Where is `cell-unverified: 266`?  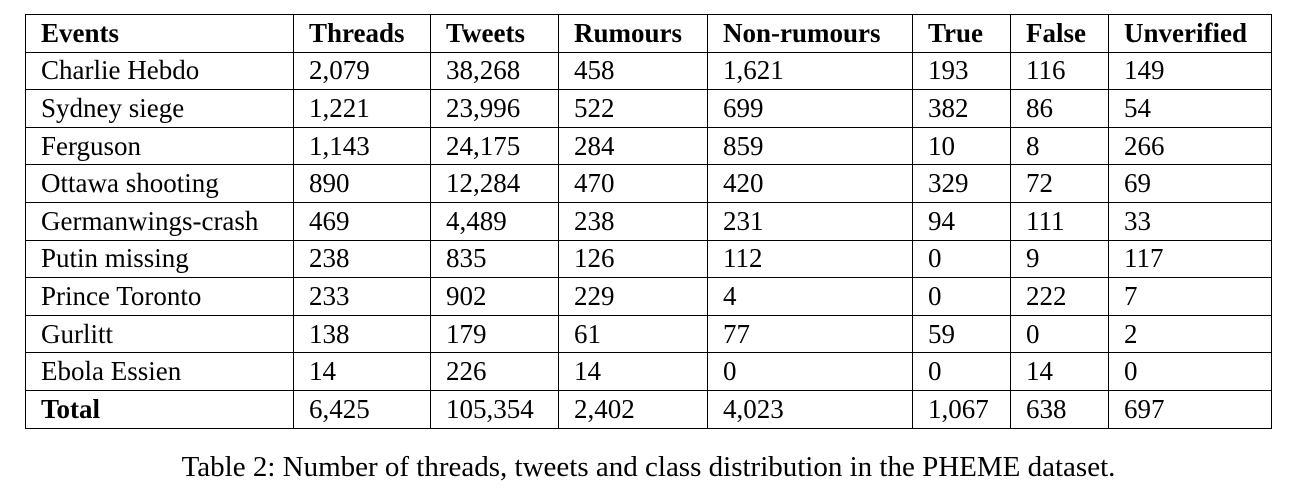 cell-unverified: 266 is located at coordinates (1190, 146).